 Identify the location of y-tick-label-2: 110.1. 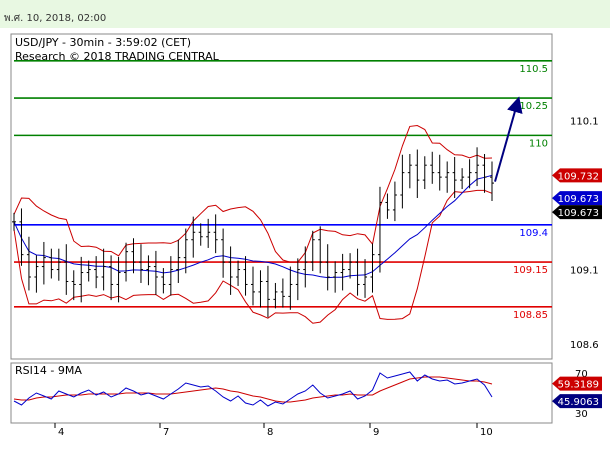
(584, 121).